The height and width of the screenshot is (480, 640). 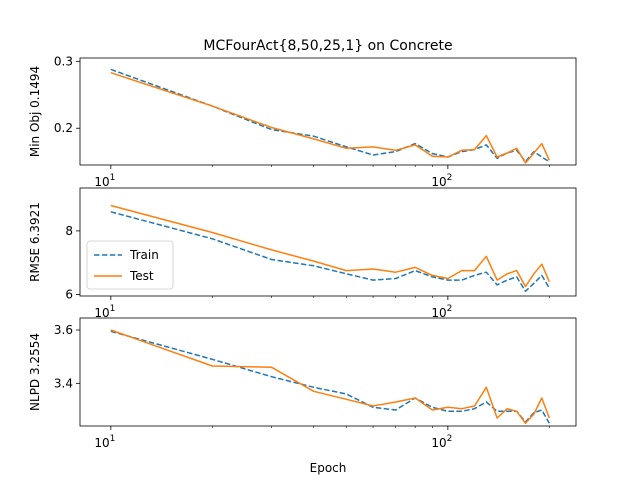 What do you see at coordinates (69, 231) in the screenshot?
I see `y-tick-label: 8` at bounding box center [69, 231].